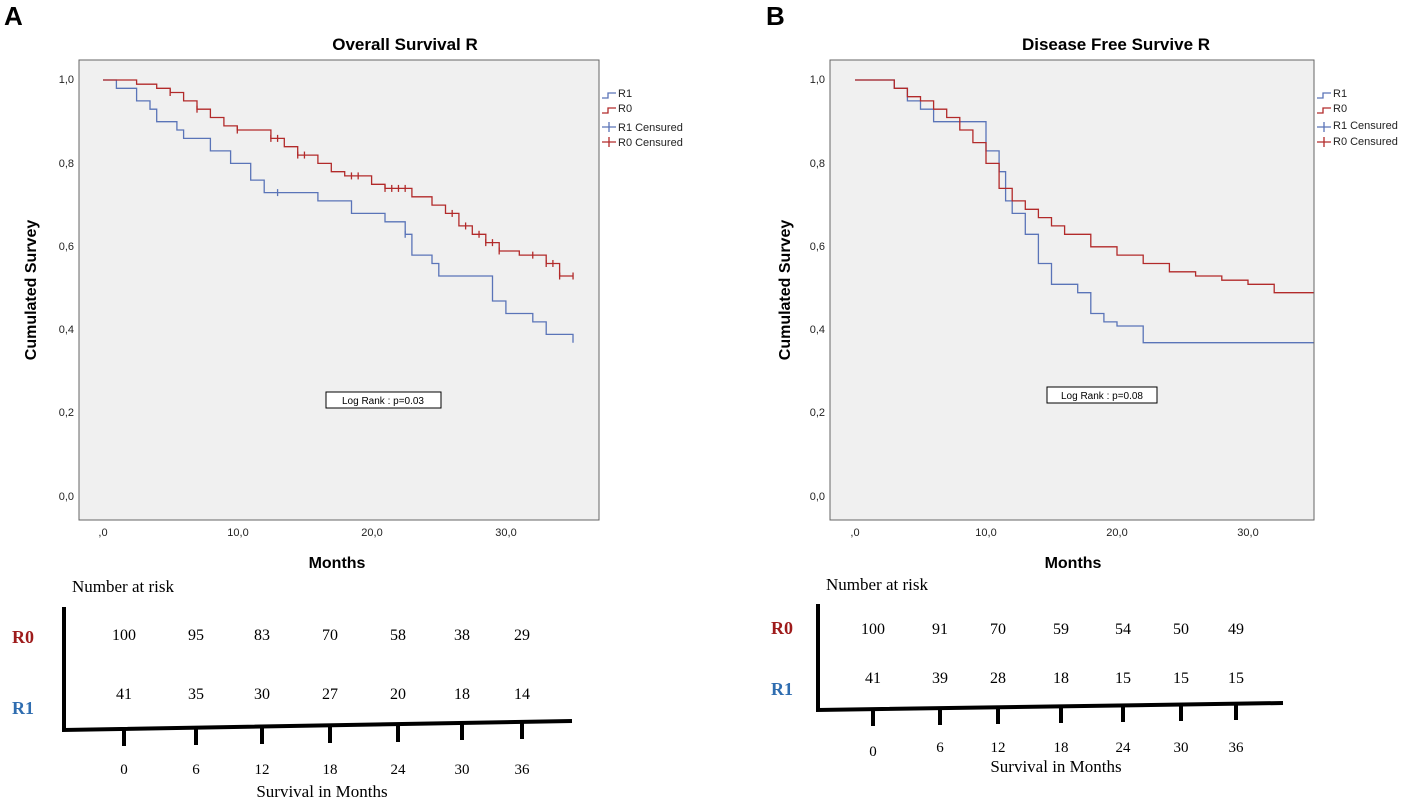 This screenshot has height=803, width=1426. Describe the element at coordinates (321, 791) in the screenshot. I see `risk-xlabel-a: Survival in Months` at that location.